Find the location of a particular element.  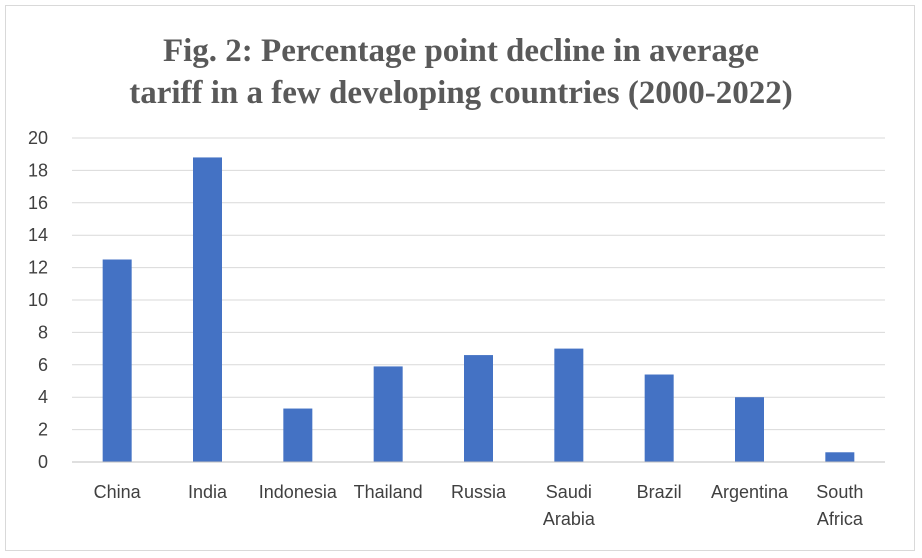

y-tick-label: 4 is located at coordinates (43, 397).